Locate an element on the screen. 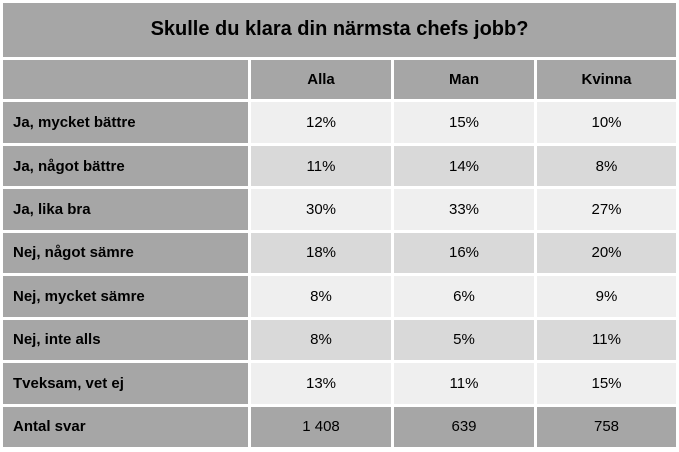  table-row: Nej, inte alls 8% 5% 11% is located at coordinates (339, 340).